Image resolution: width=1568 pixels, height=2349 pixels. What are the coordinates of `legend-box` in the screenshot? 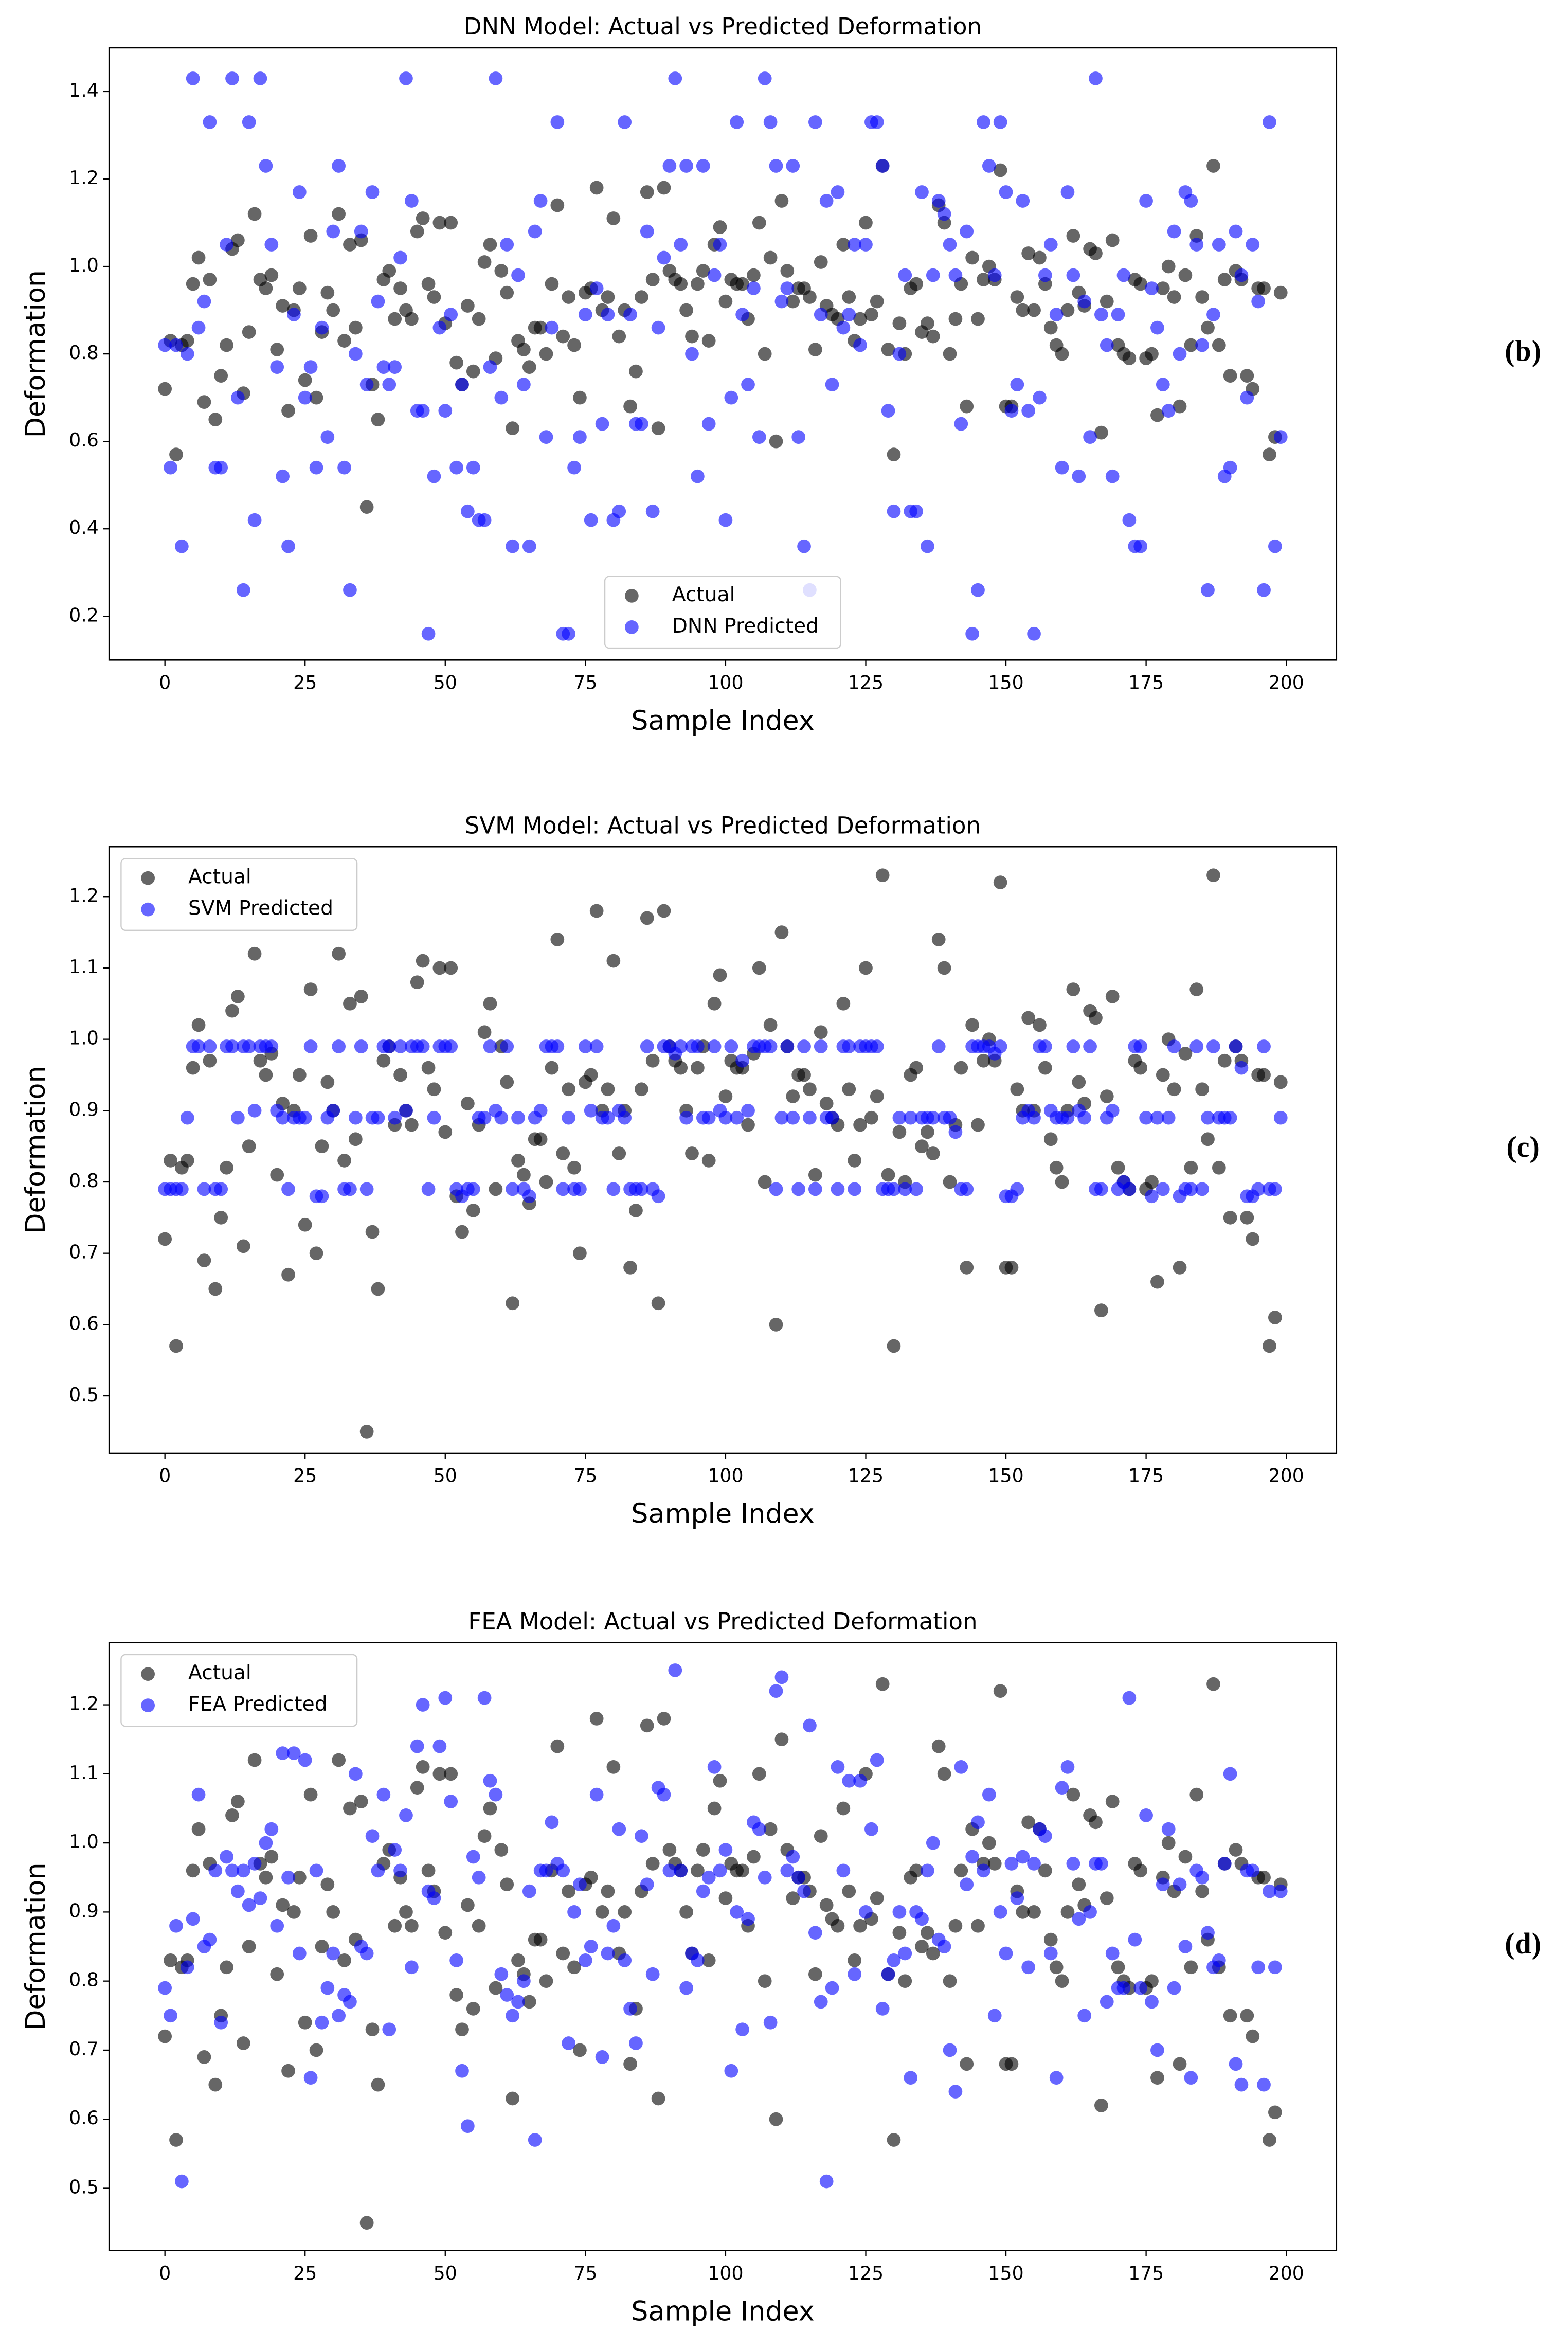 It's located at (722, 612).